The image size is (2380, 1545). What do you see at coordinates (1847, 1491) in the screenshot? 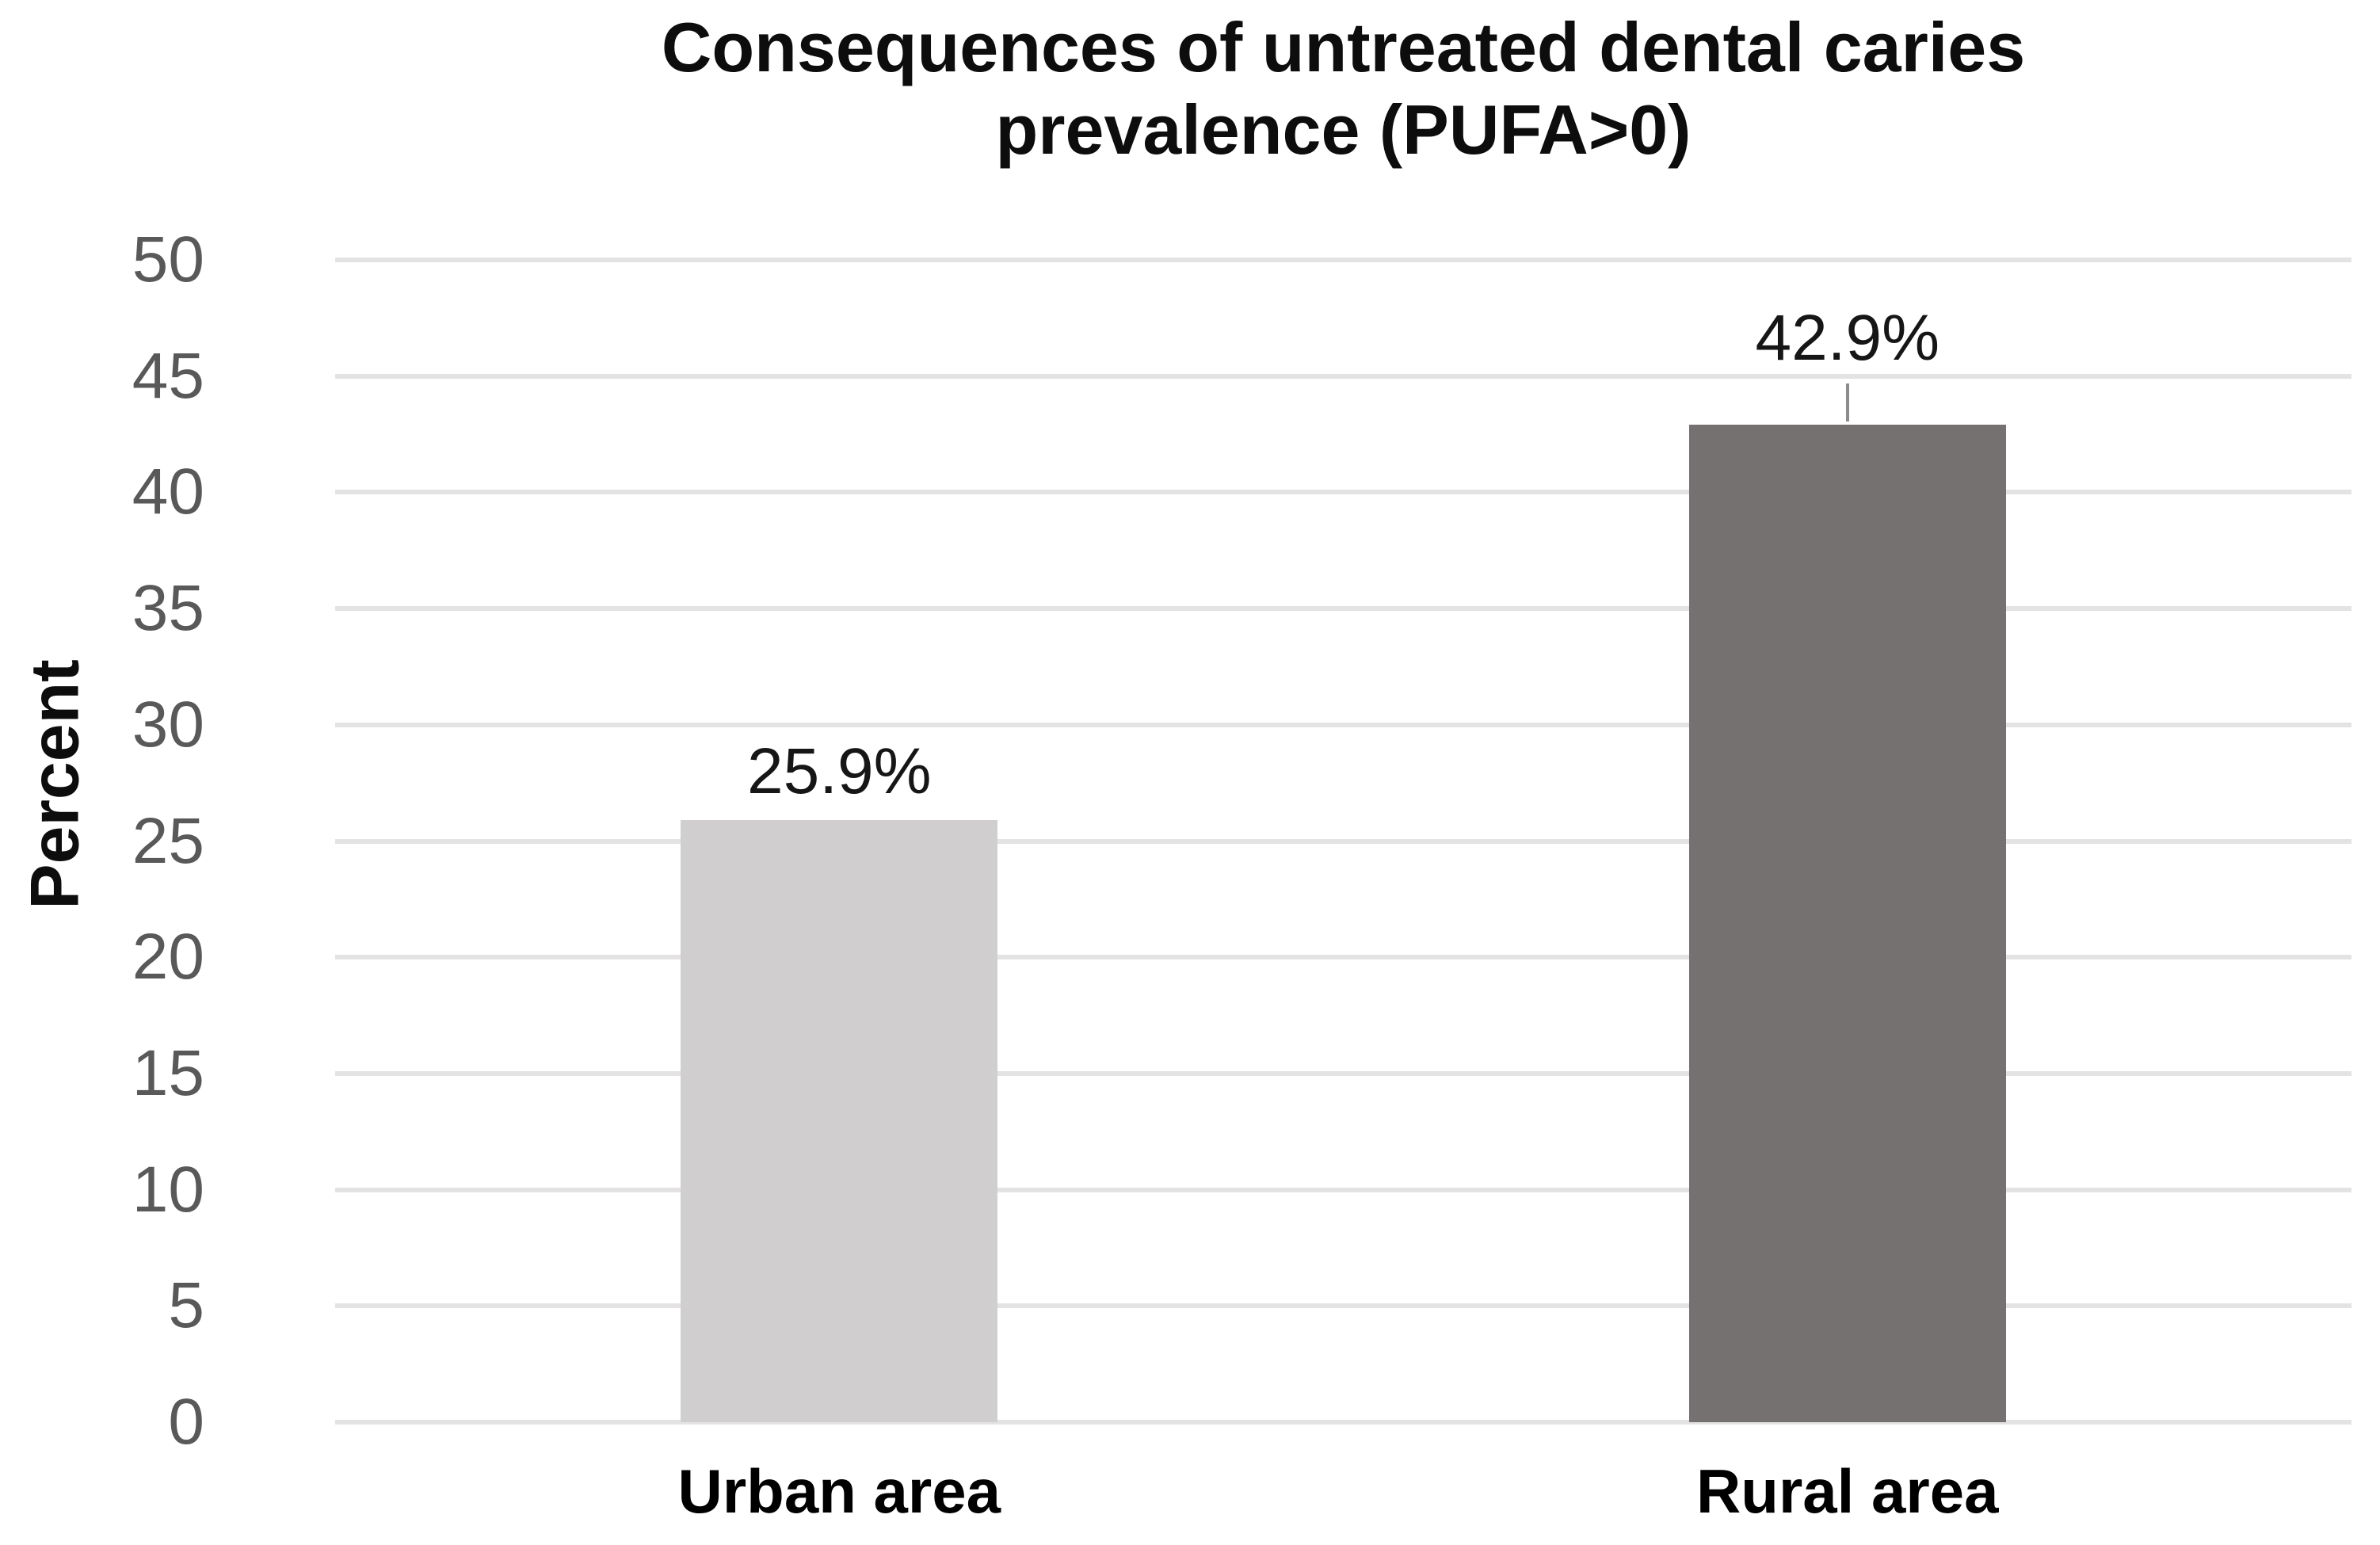
I see `x-axis-category-label: Rural area` at bounding box center [1847, 1491].